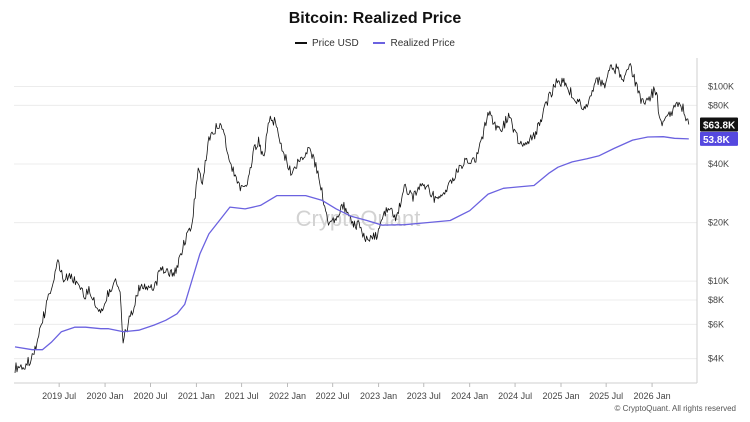 Image resolution: width=750 pixels, height=422 pixels. Describe the element at coordinates (242, 396) in the screenshot. I see `x-tick-label: 2021 Jul` at that location.